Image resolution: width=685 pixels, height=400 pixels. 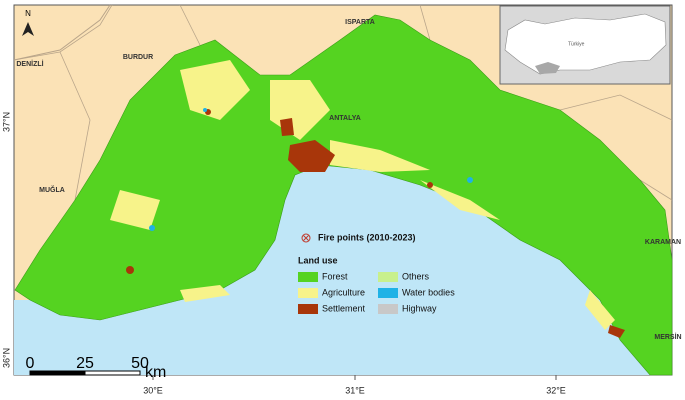 I want to click on place-label: ISPARTA, so click(x=360, y=22).